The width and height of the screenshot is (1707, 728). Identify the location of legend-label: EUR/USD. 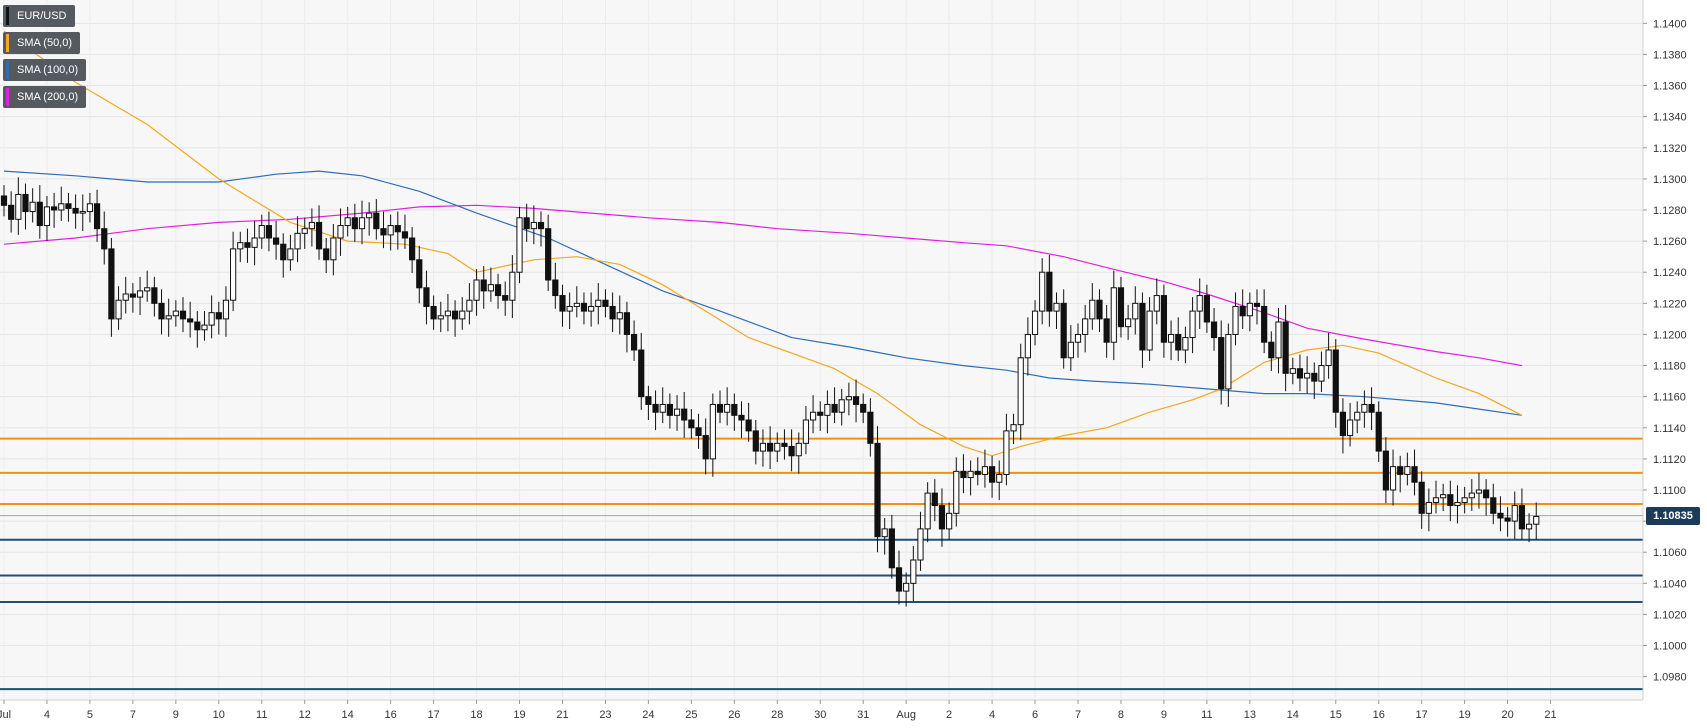
(42, 16).